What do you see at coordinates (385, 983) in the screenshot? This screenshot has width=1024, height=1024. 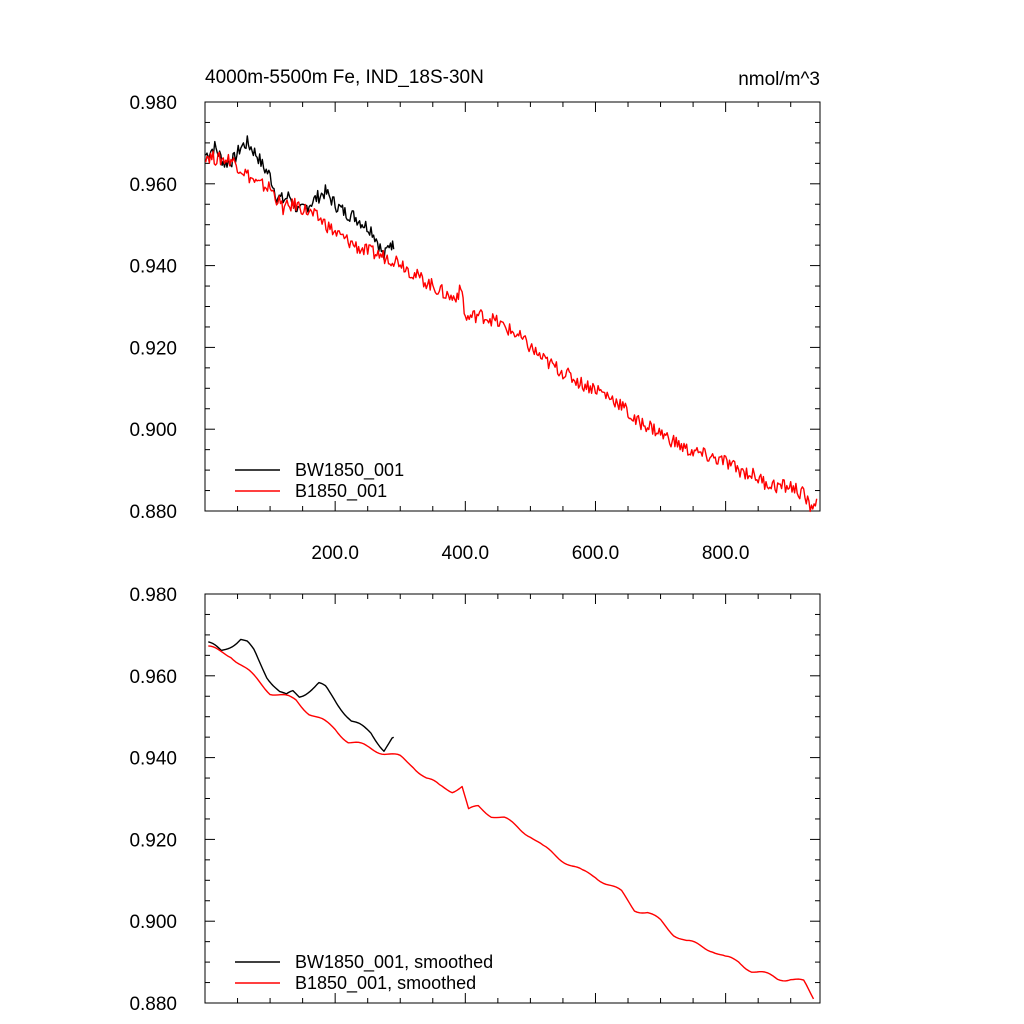 I see `legend-label: B1850_001, smoothed` at bounding box center [385, 983].